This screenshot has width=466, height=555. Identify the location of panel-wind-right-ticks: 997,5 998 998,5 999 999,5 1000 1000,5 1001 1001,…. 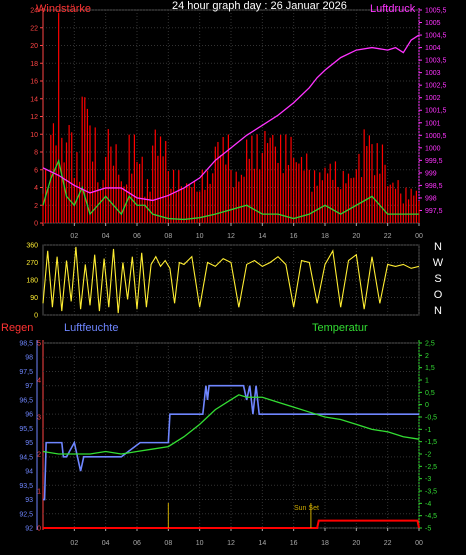
(433, 111).